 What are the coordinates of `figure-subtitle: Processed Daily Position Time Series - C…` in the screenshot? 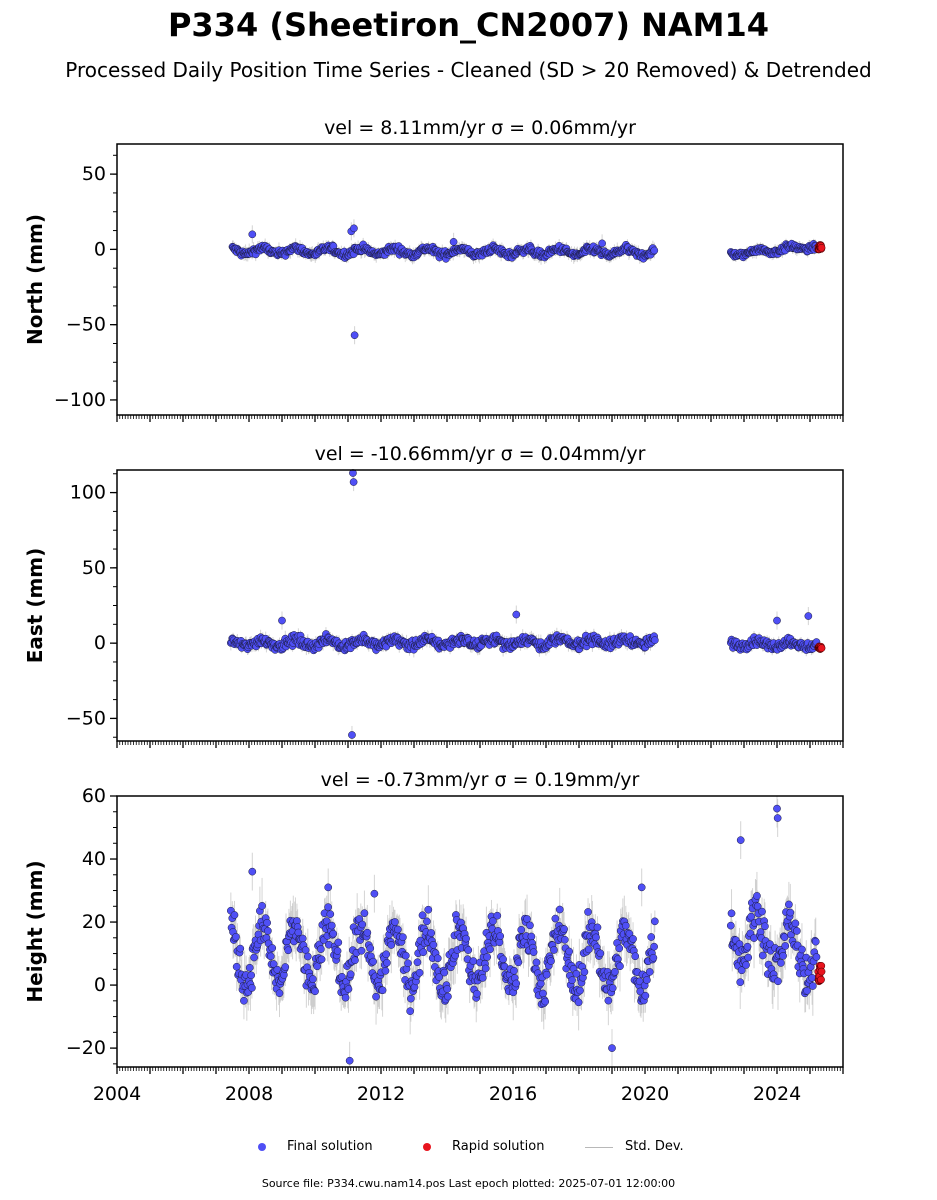 It's located at (468, 70).